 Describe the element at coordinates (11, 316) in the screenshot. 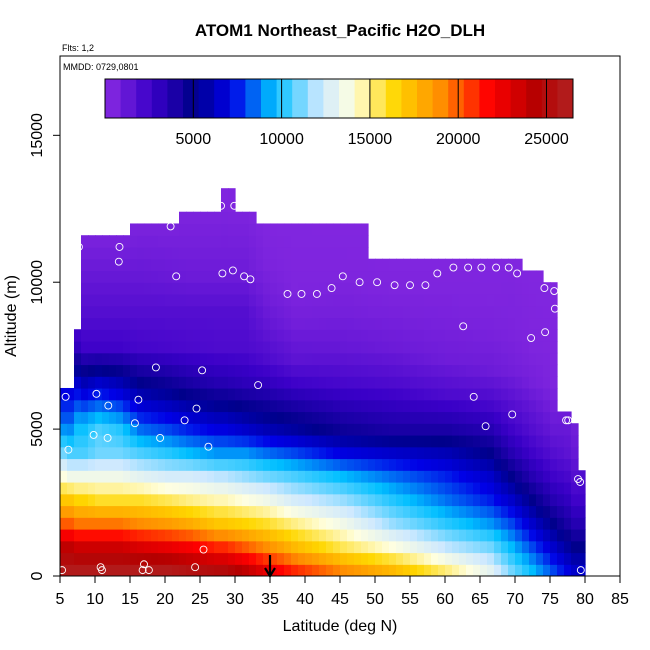

I see `y-axis-label: Altitude (m)` at that location.